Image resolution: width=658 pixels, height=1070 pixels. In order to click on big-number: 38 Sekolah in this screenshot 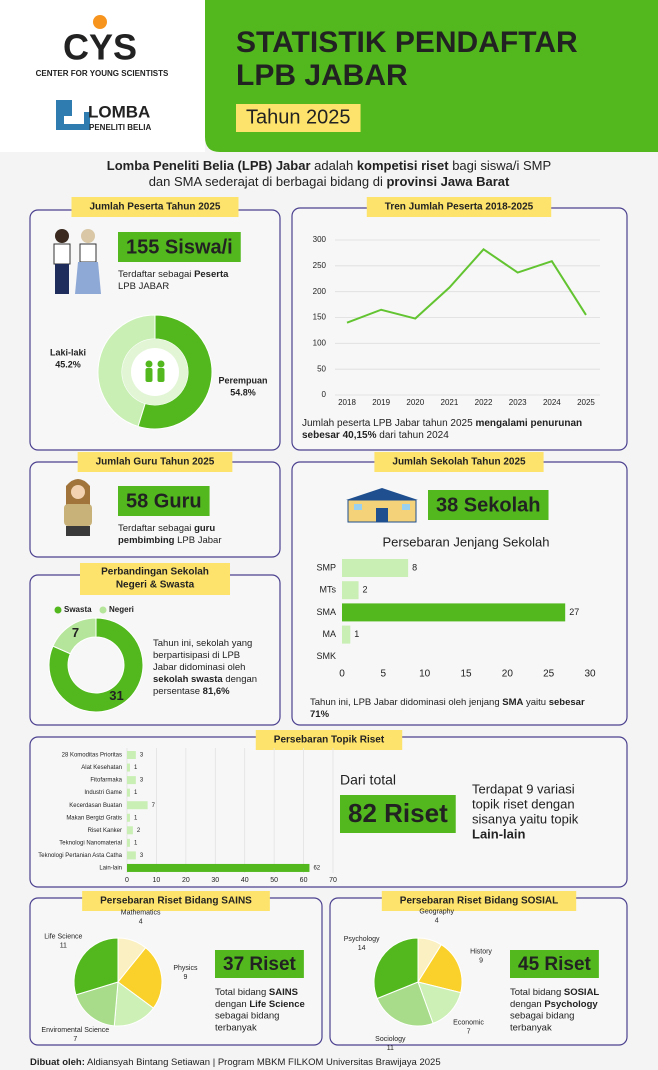, I will do `click(488, 505)`.